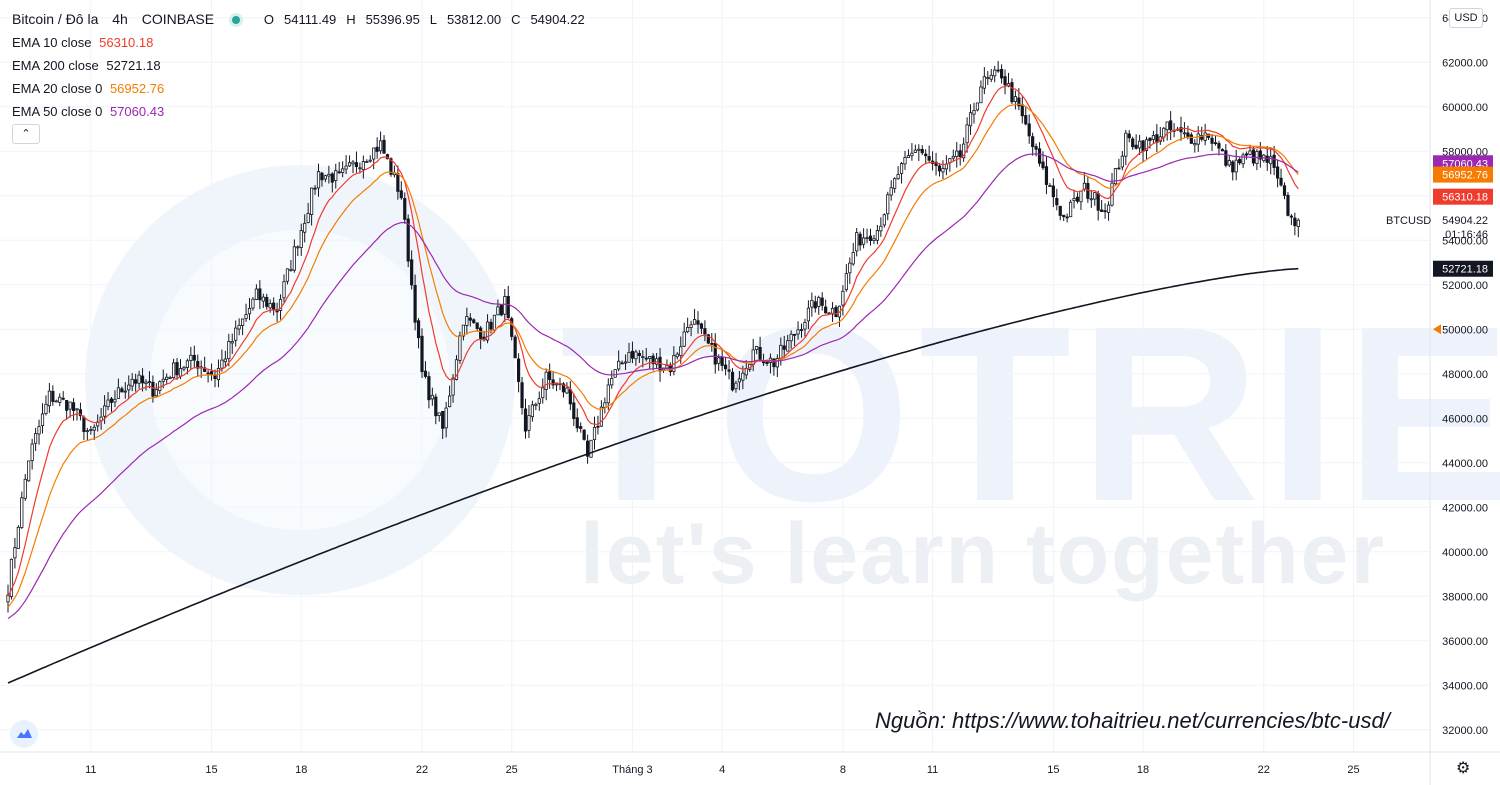 This screenshot has height=785, width=1500. I want to click on tradingview-logo-icon, so click(24, 734).